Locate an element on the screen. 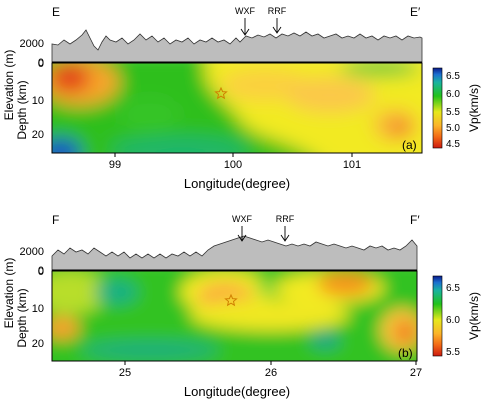 The image size is (484, 407). section-a-x-tick-100: 100 is located at coordinates (233, 165).